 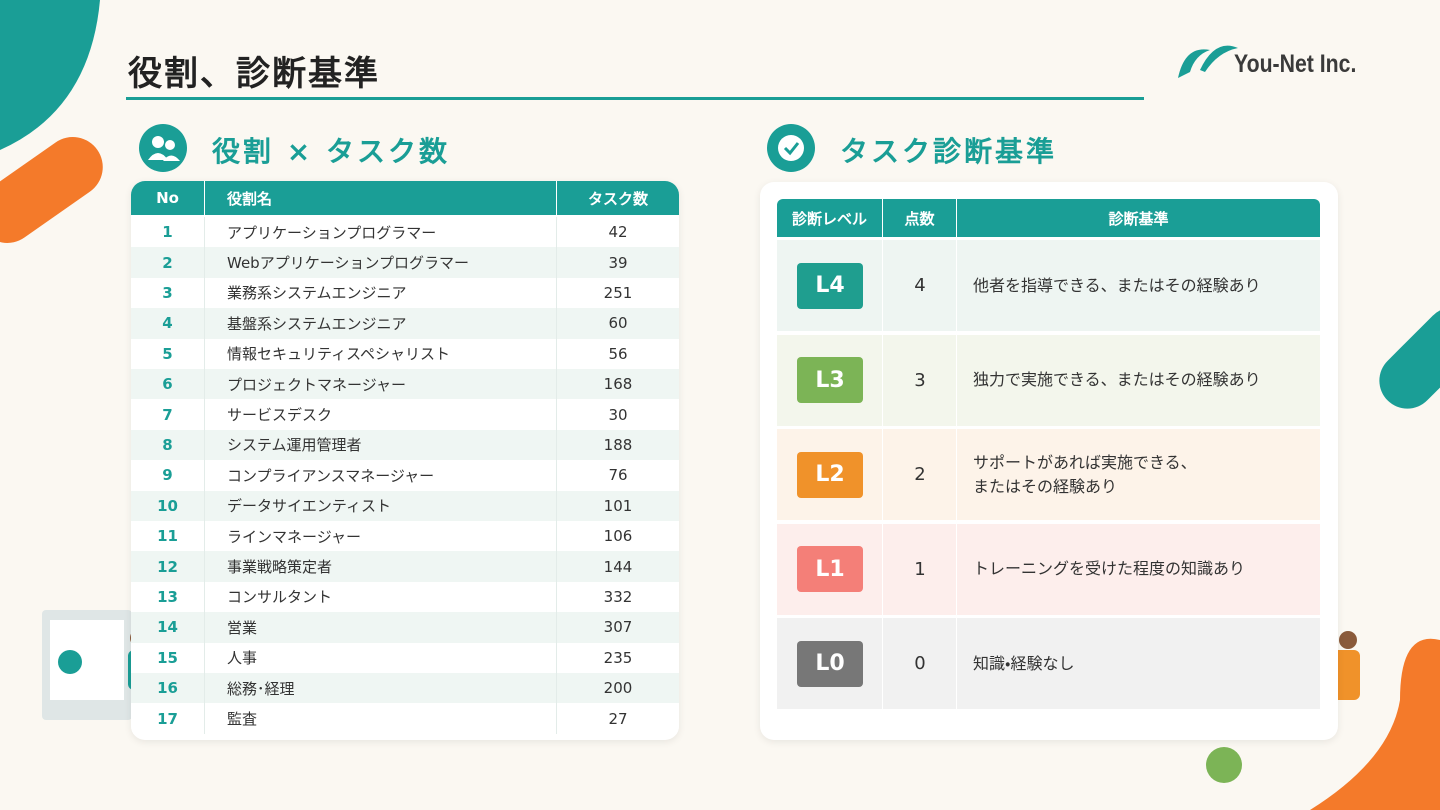 I want to click on table-cell: 12, so click(x=168, y=566).